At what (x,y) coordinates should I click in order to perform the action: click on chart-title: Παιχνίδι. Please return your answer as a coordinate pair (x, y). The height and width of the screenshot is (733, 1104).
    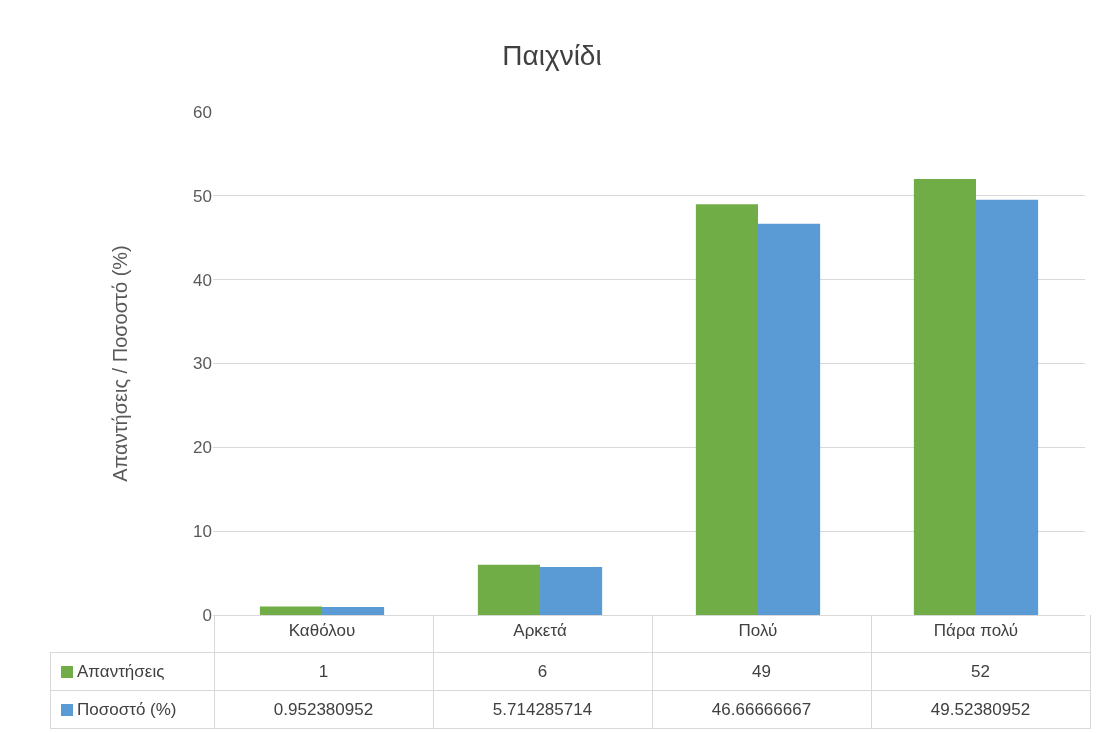
    Looking at the image, I should click on (552, 55).